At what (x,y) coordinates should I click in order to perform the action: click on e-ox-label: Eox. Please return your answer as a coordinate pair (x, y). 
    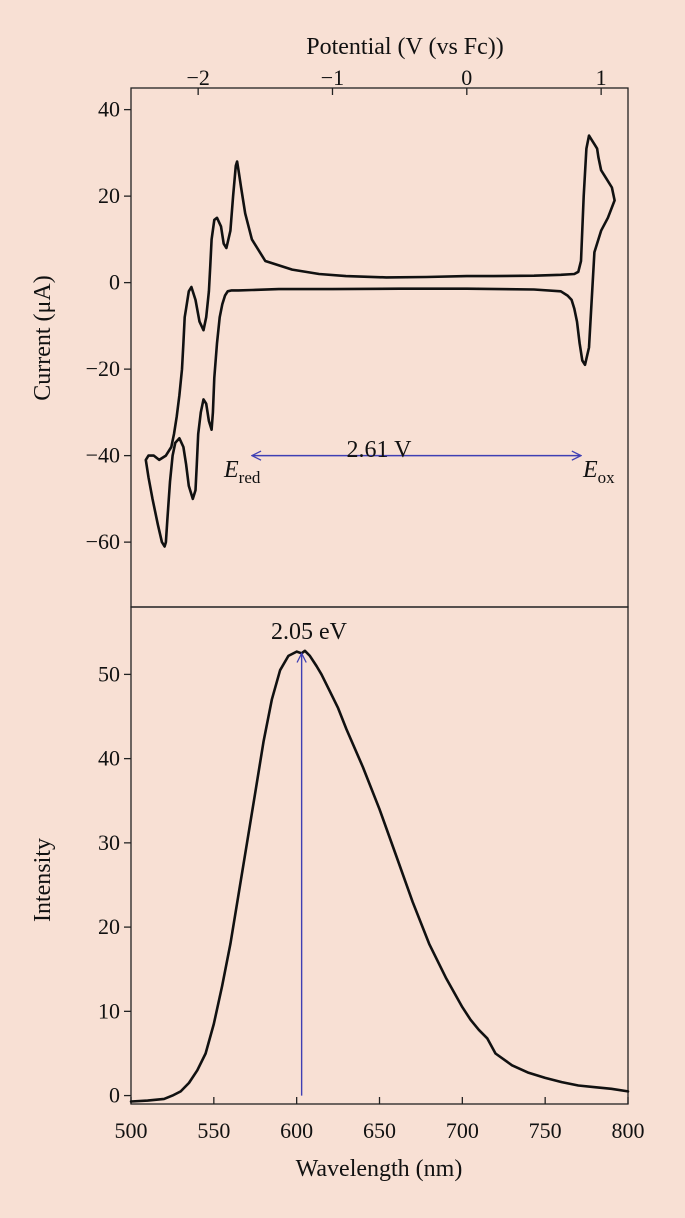
    Looking at the image, I should click on (598, 472).